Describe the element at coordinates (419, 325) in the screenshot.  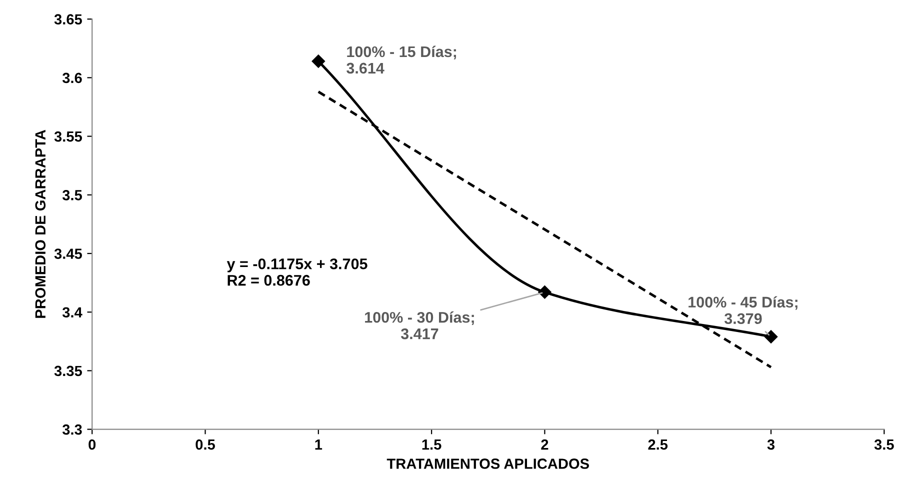
I see `data-label: 100% - 30 Días; 3.417` at that location.